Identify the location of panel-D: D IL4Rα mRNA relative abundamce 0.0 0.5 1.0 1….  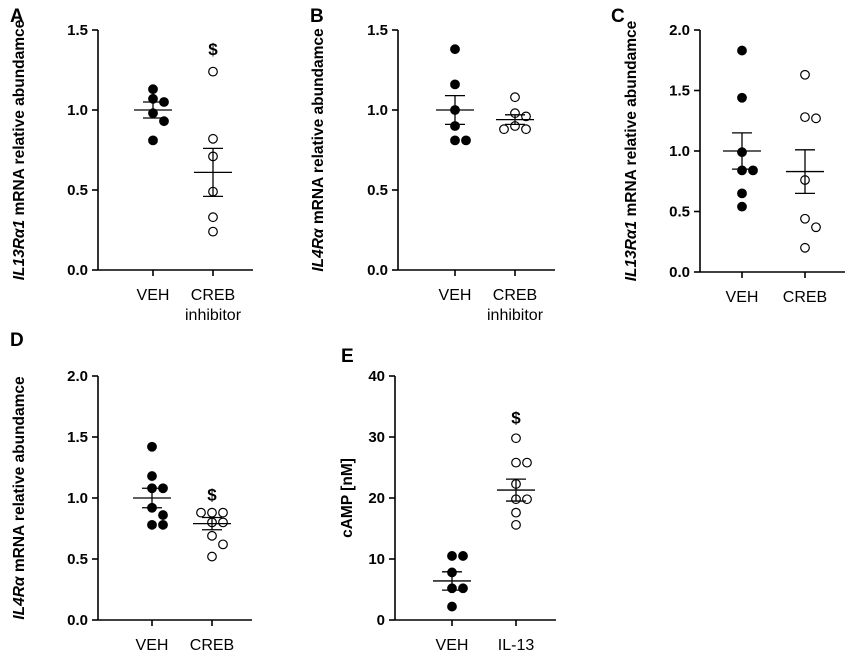
(131, 492).